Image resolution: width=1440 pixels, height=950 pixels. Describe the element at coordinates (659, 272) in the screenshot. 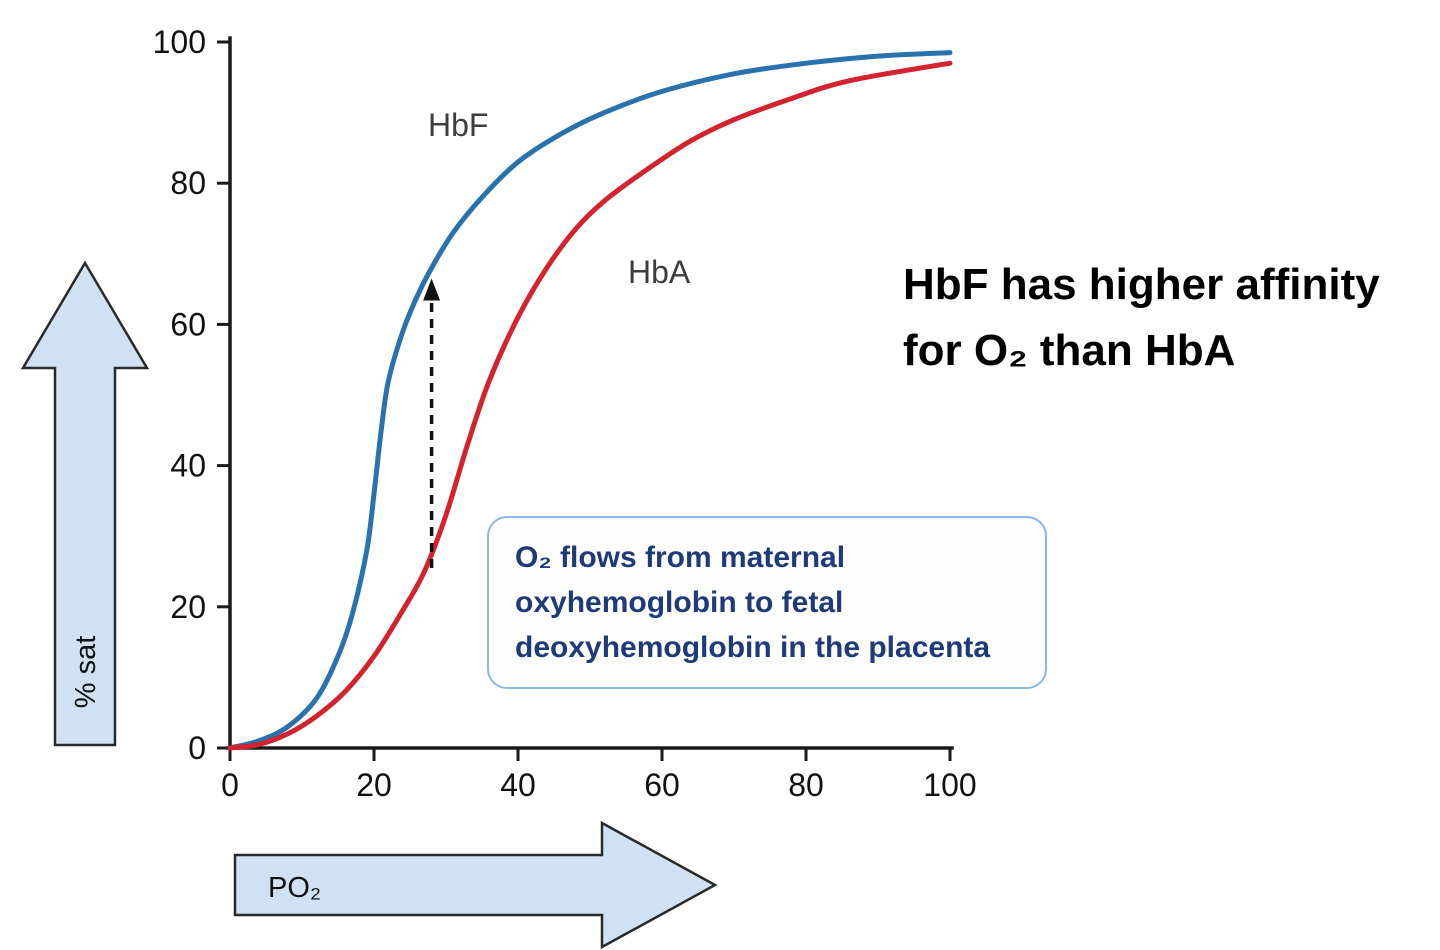

I see `hba-curve-label: HbA` at that location.